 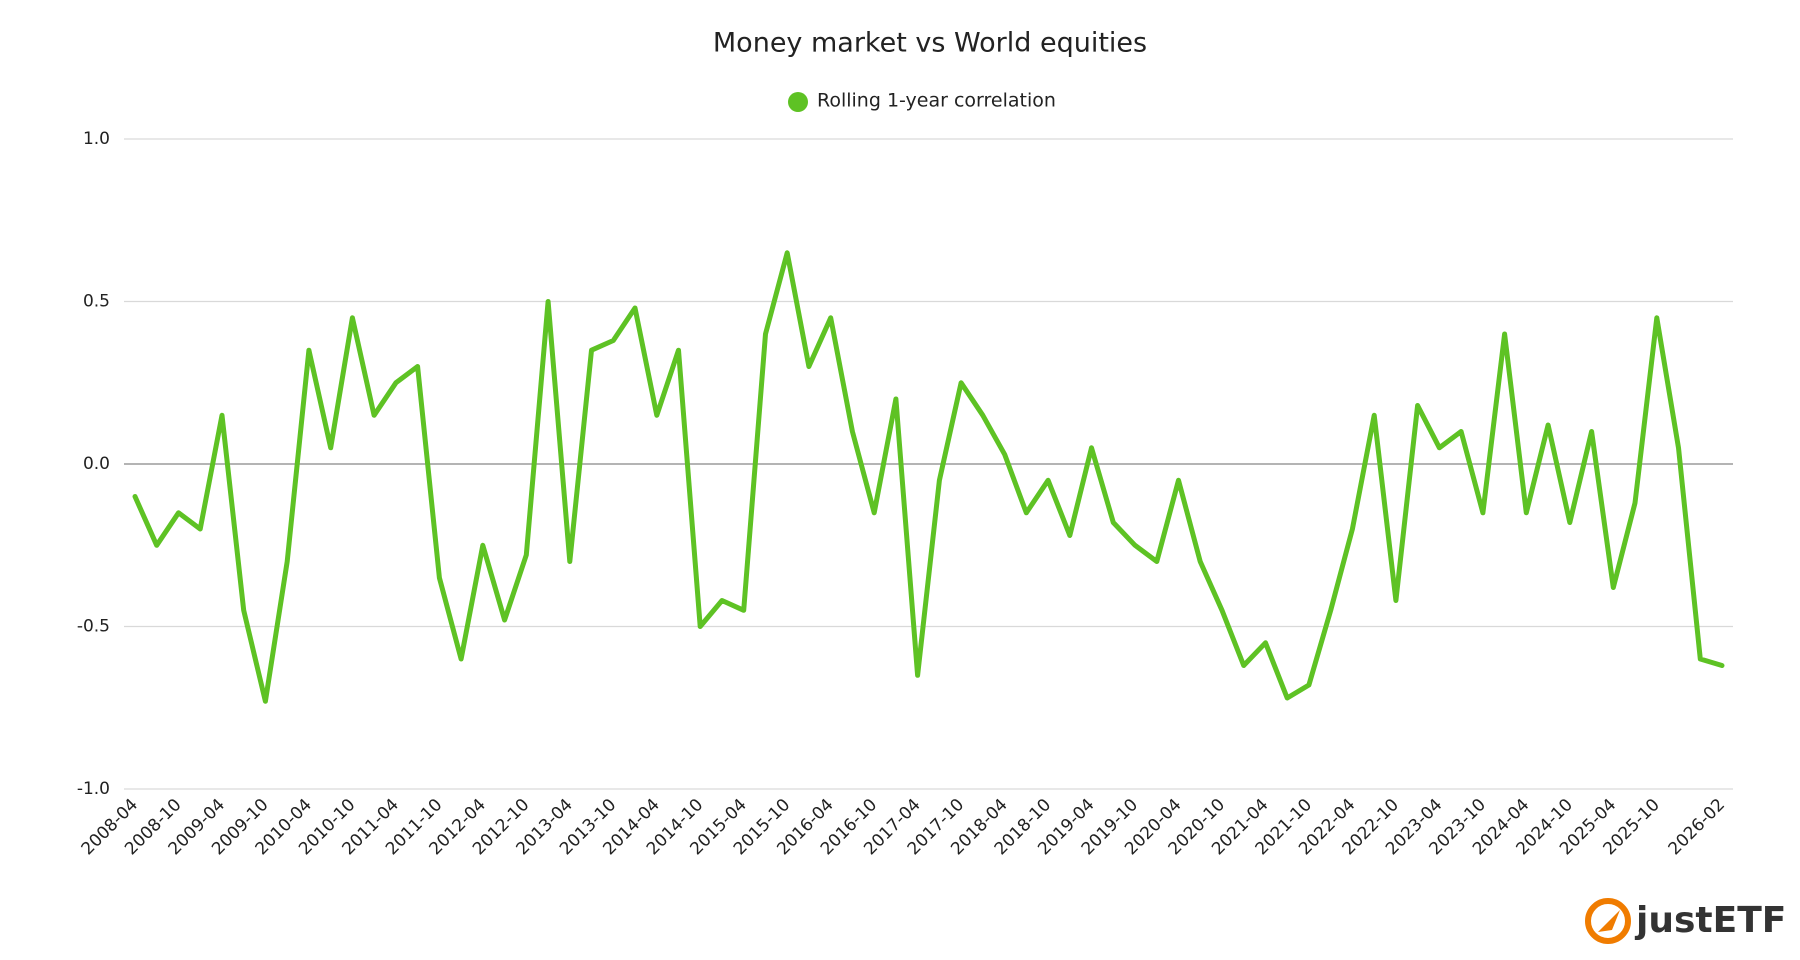 What do you see at coordinates (96, 139) in the screenshot?
I see `y-tick-label: 1.0` at bounding box center [96, 139].